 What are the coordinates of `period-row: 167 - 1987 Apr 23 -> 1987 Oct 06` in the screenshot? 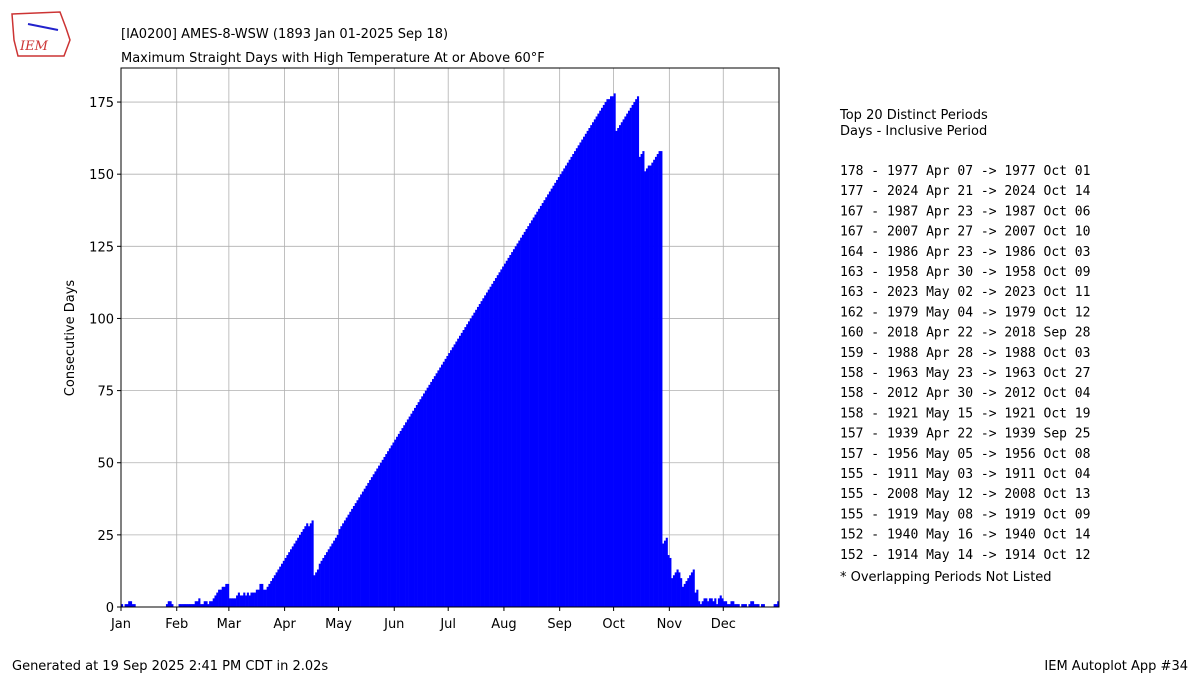 It's located at (965, 211).